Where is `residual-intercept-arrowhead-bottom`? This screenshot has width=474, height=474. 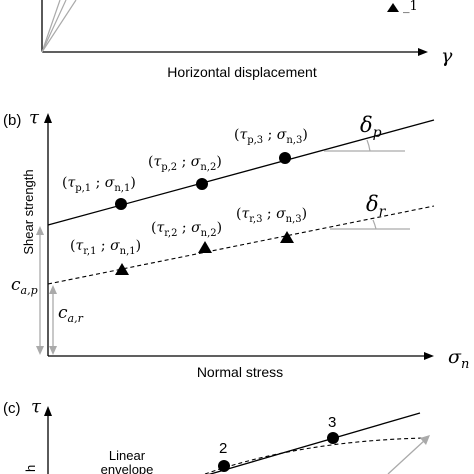
residual-intercept-arrowhead-bottom is located at coordinates (53, 350).